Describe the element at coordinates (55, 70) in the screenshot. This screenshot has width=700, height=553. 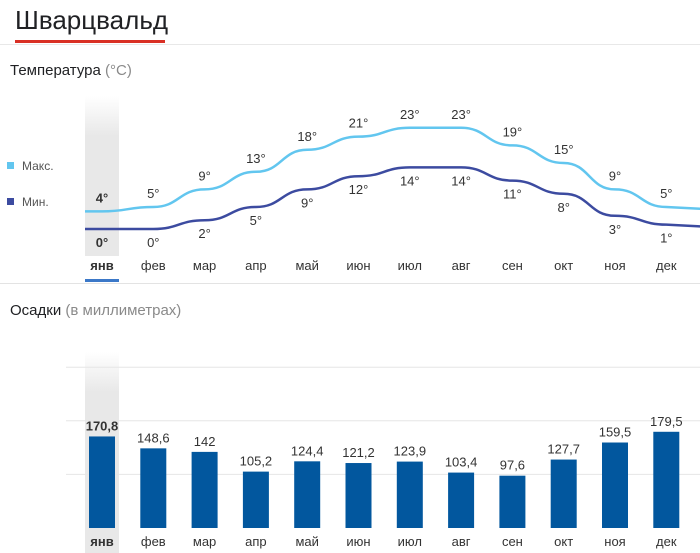
I see `temperature-title-text: Температура` at that location.